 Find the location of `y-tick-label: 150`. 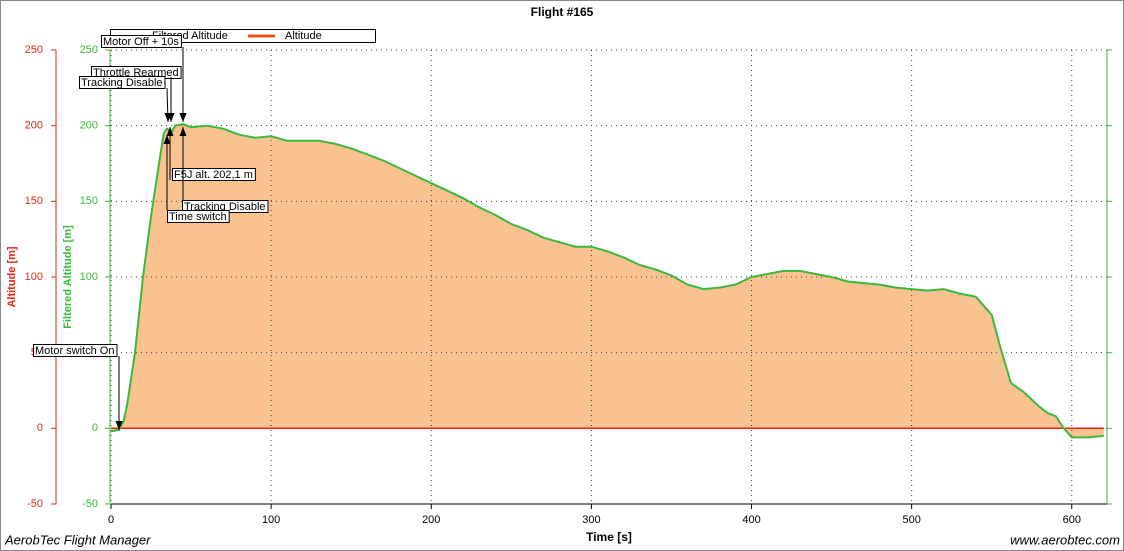

y-tick-label: 150 is located at coordinates (34, 201).